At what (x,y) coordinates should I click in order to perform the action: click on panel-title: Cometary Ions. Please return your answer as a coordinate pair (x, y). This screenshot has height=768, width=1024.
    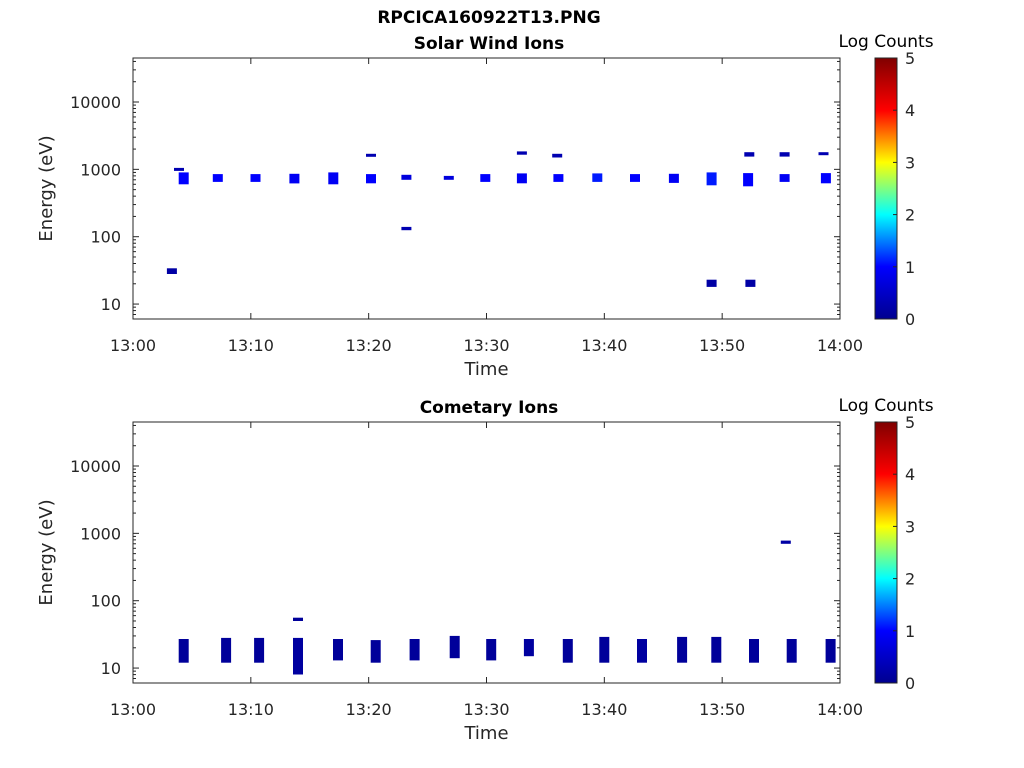
    Looking at the image, I should click on (489, 408).